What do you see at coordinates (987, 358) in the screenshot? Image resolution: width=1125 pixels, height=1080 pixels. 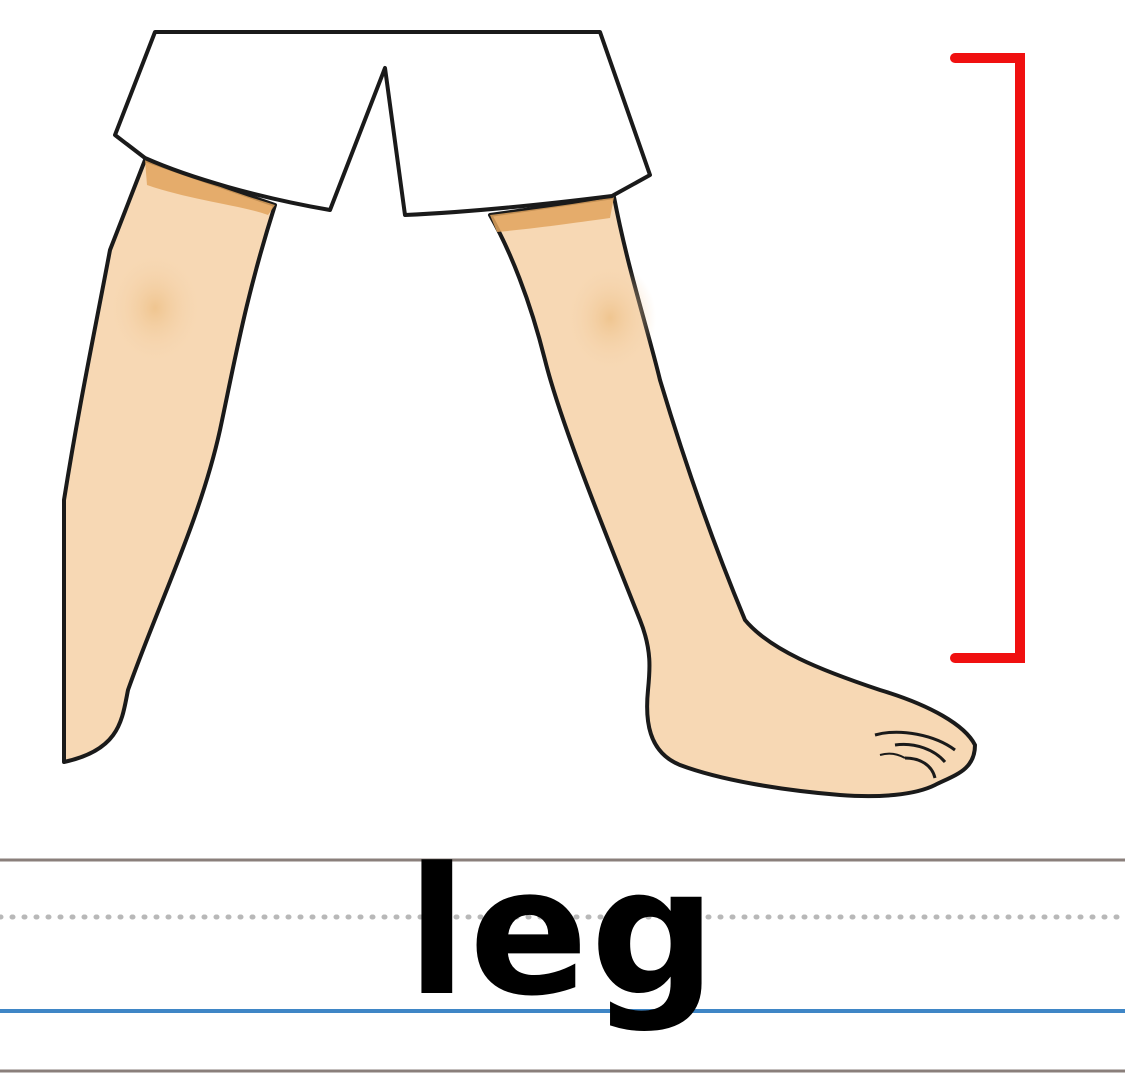 I see `red-bracket-icon` at bounding box center [987, 358].